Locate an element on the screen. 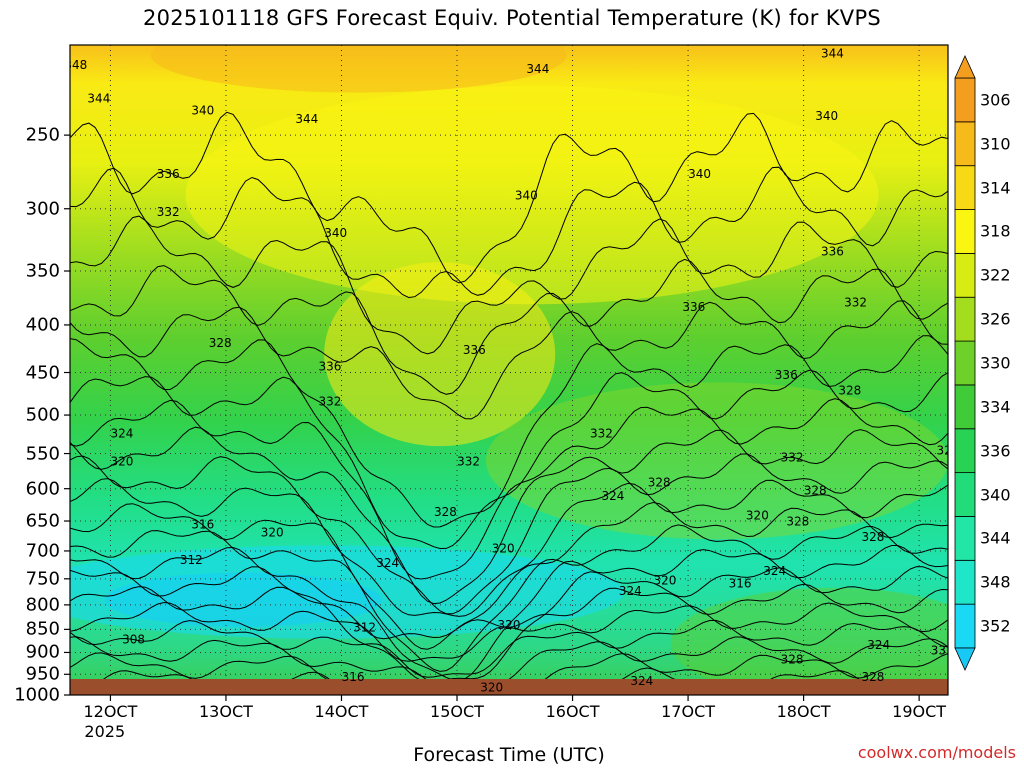 The width and height of the screenshot is (1024, 768). x-tick-label: 12OCT is located at coordinates (110, 711).